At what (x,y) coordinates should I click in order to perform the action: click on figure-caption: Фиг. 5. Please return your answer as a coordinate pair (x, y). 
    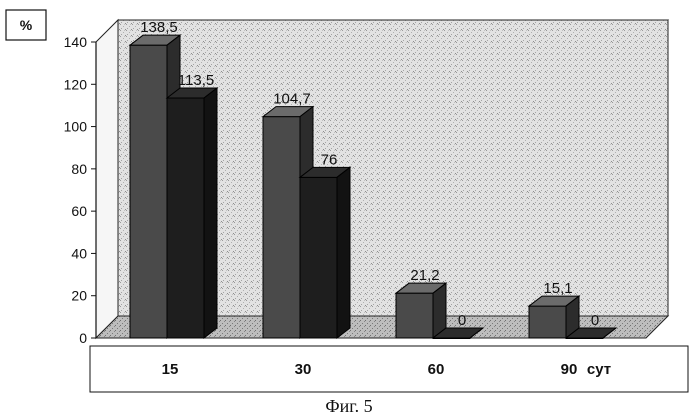
    Looking at the image, I should click on (348, 406).